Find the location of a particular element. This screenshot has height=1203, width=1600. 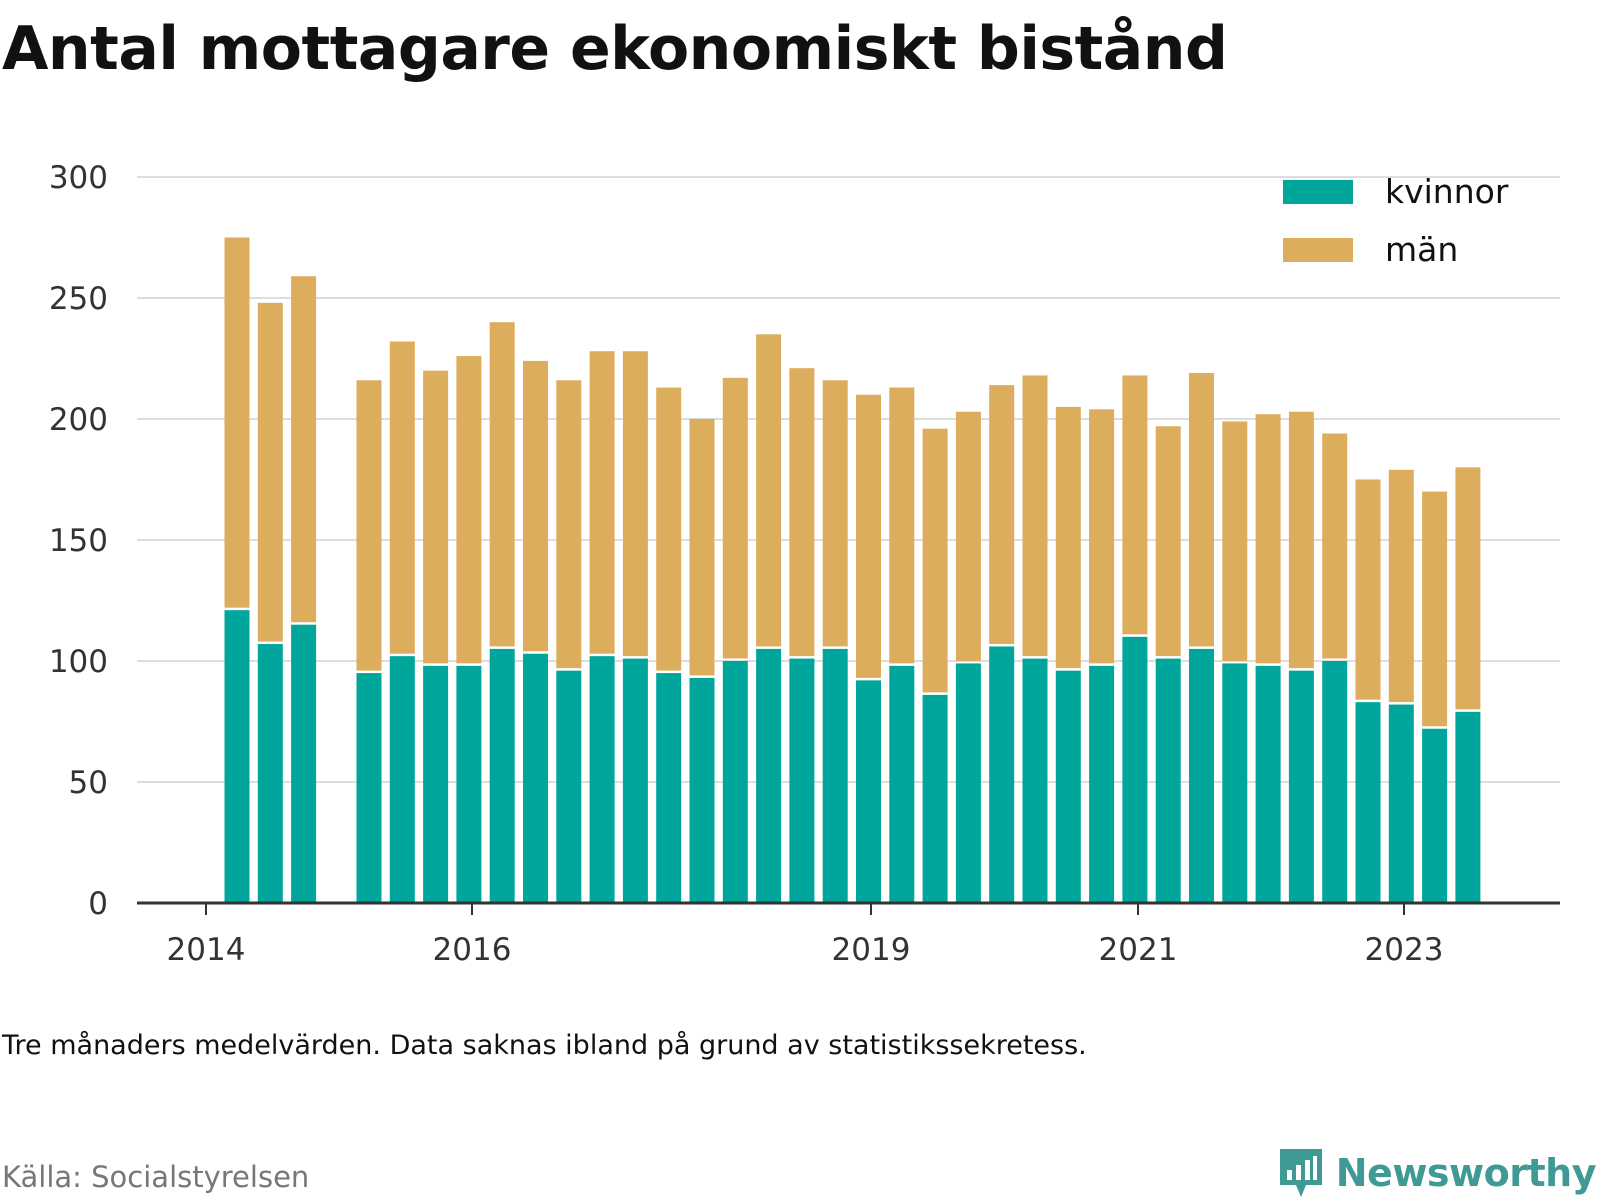

legend: kvinnor män is located at coordinates (1396, 220).